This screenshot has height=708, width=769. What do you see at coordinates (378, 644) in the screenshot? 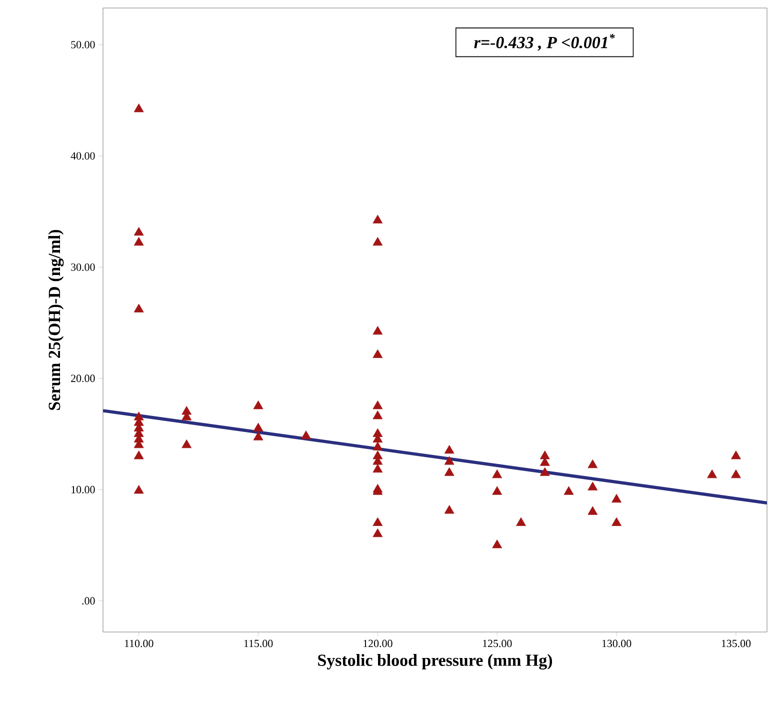
I see `x-tick-label: 120.00` at bounding box center [378, 644].